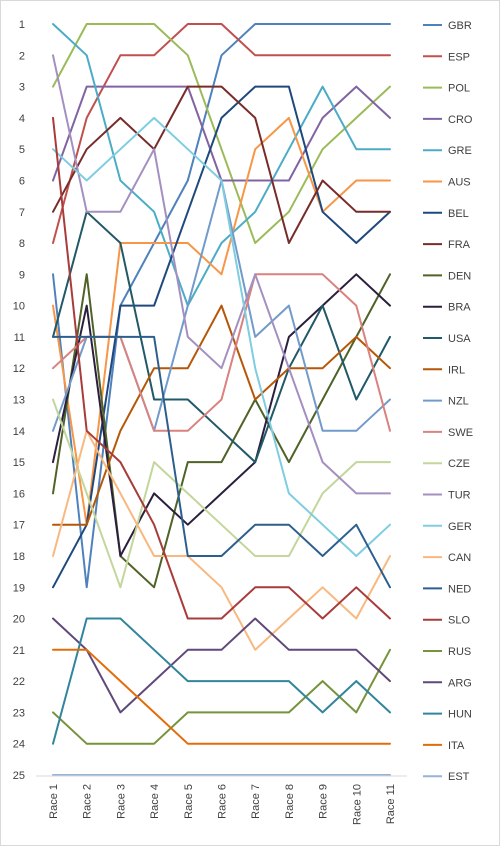 This screenshot has height=850, width=500. What do you see at coordinates (19, 682) in the screenshot?
I see `y-tick-label: 22` at bounding box center [19, 682].